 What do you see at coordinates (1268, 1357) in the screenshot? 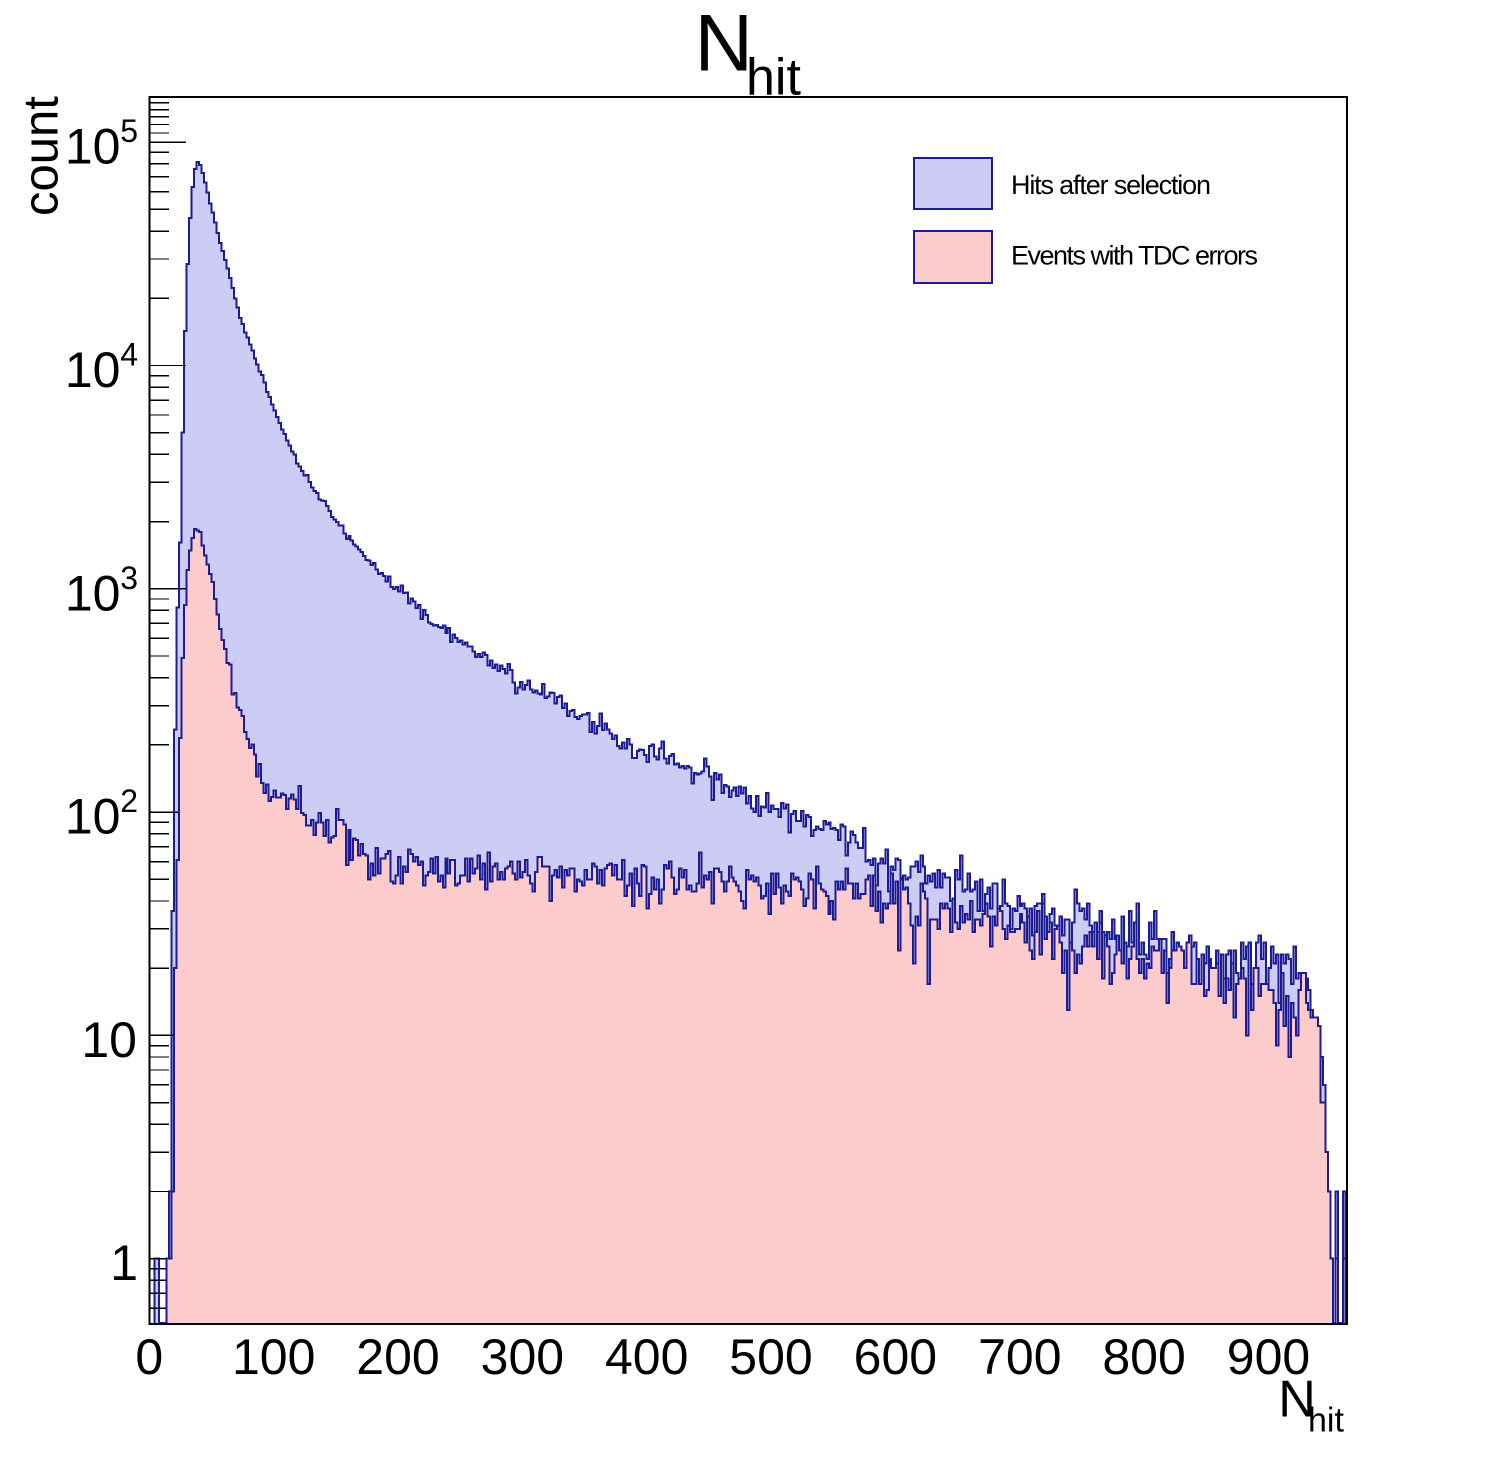
I see `svg-text: 900` at bounding box center [1268, 1357].